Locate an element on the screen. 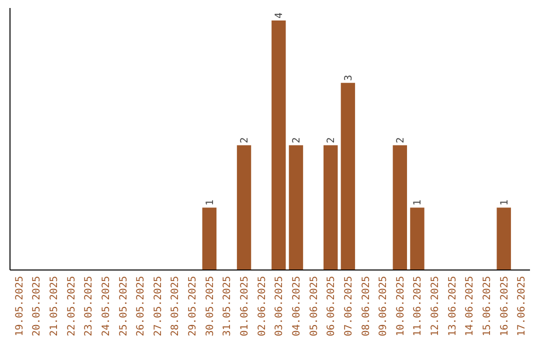 This screenshot has height=340, width=540. x-tick-label: 22.05.2025 is located at coordinates (72, 306).